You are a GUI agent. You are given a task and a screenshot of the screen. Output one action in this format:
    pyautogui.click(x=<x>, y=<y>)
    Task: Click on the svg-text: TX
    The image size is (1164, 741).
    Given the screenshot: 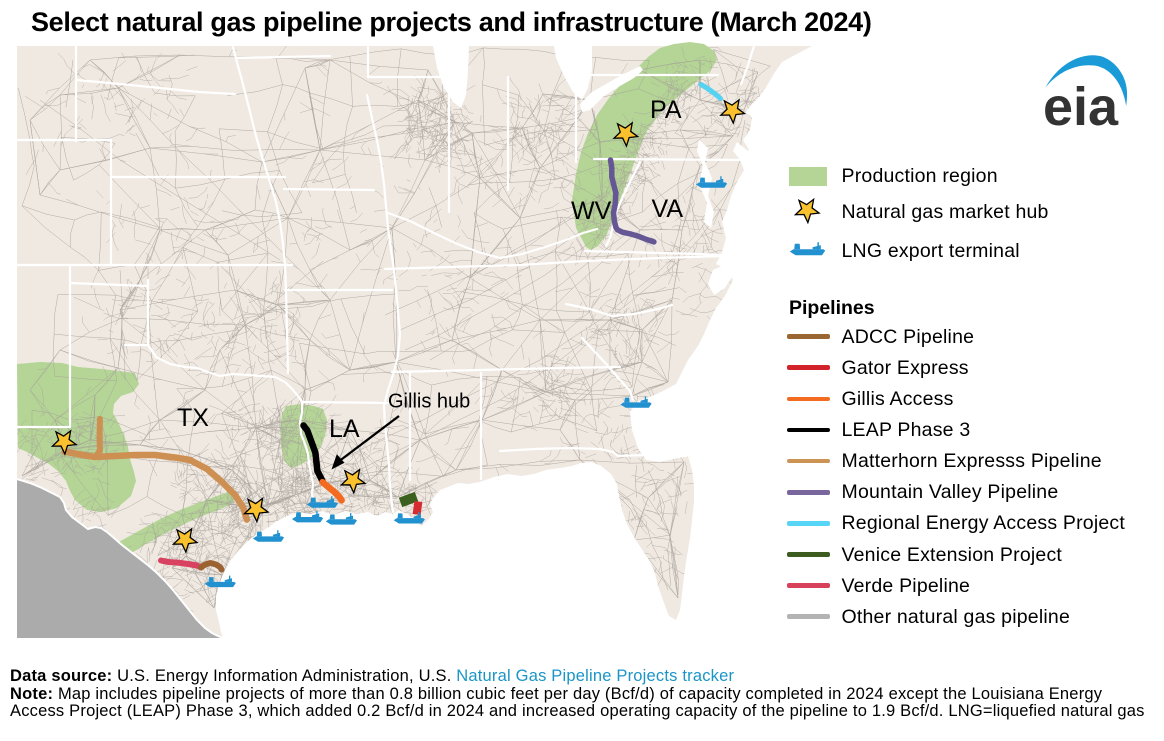 What is the action you would take?
    pyautogui.click(x=193, y=418)
    